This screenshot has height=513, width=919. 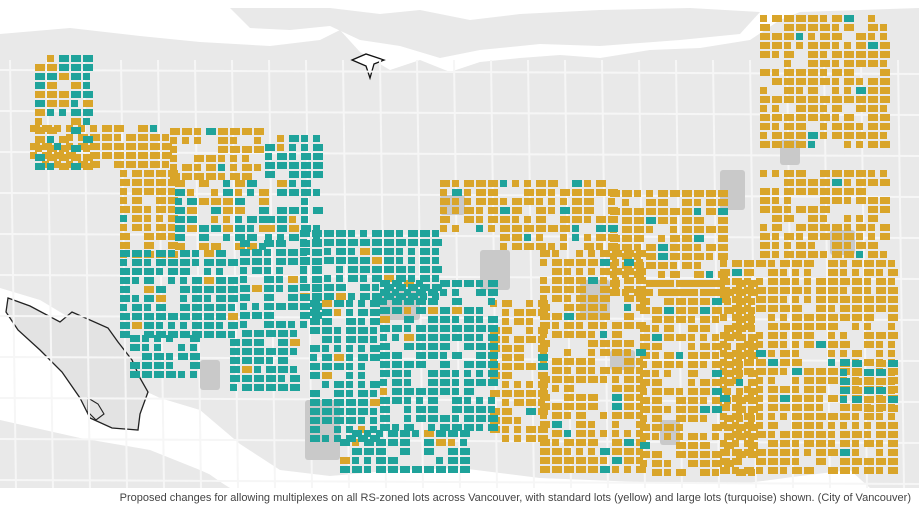 What do you see at coordinates (120, 454) in the screenshot?
I see `land-south-strip` at bounding box center [120, 454].